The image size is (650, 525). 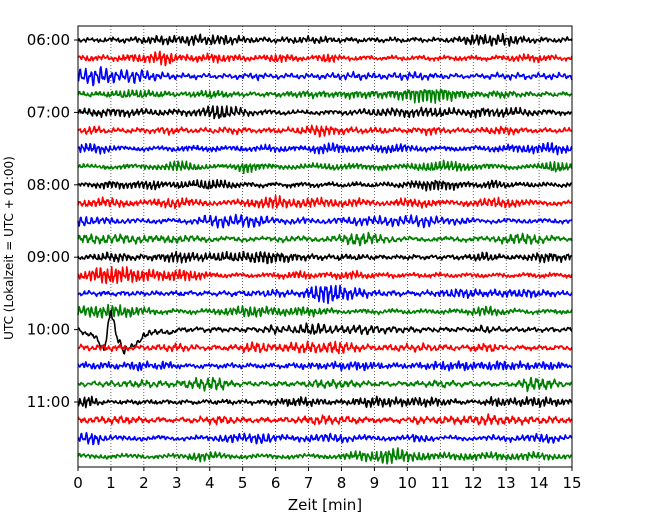 I want to click on x-tick-label: 14, so click(x=539, y=483).